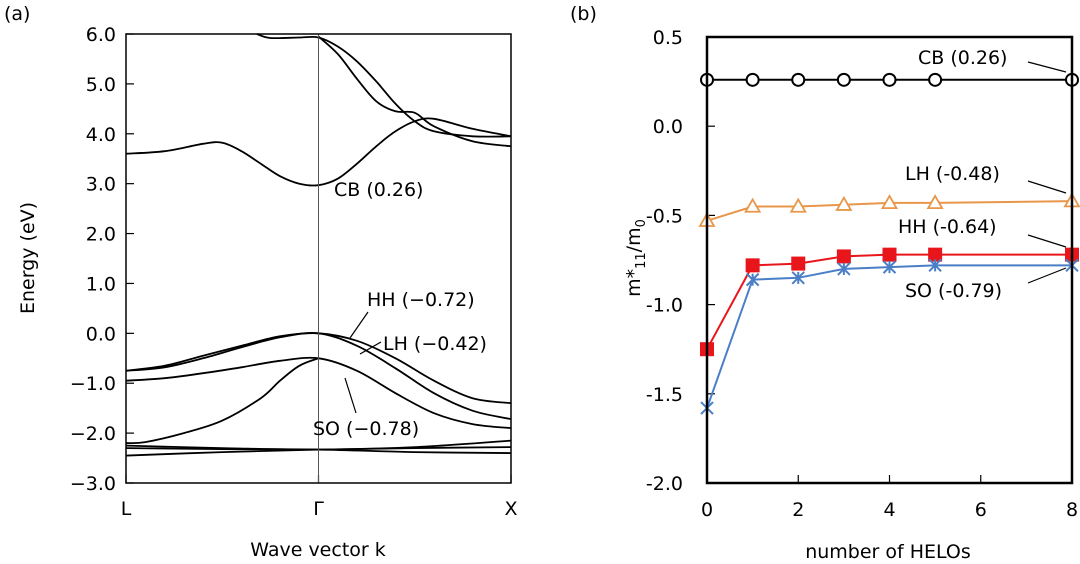  Describe the element at coordinates (889, 510) in the screenshot. I see `panel-b-x-tick-label: 4` at that location.